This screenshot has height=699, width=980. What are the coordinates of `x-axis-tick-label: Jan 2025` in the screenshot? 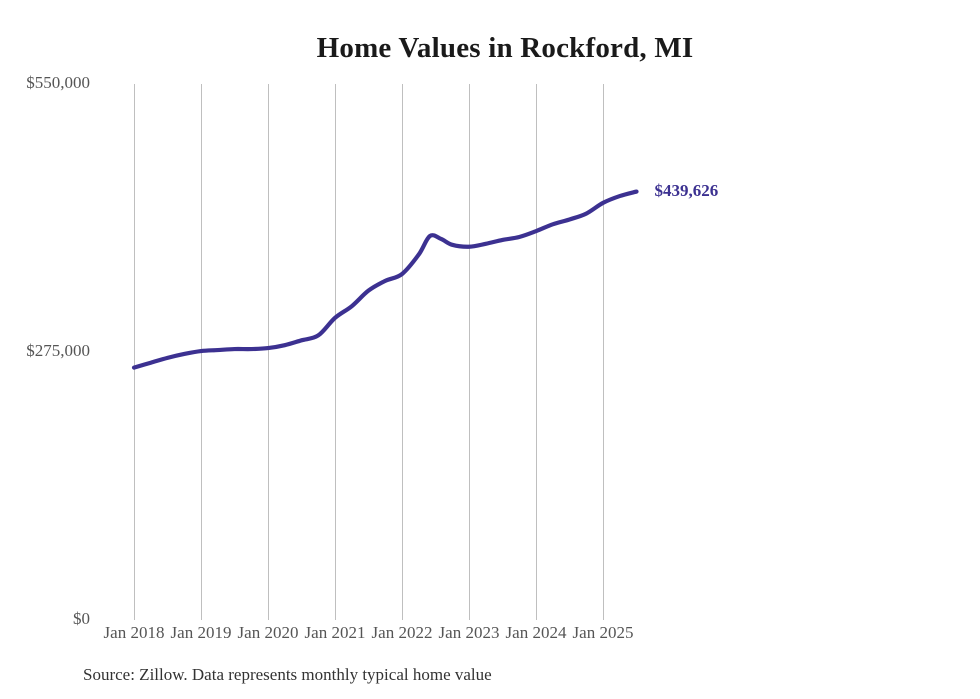 It's located at (603, 632).